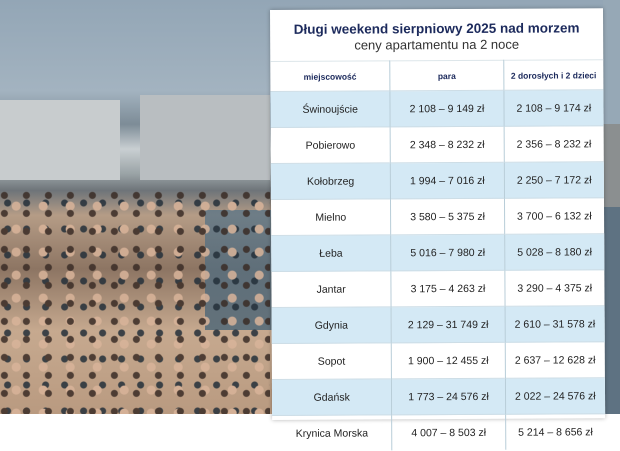 The image size is (620, 451). I want to click on cell-town: Sopot, so click(331, 361).